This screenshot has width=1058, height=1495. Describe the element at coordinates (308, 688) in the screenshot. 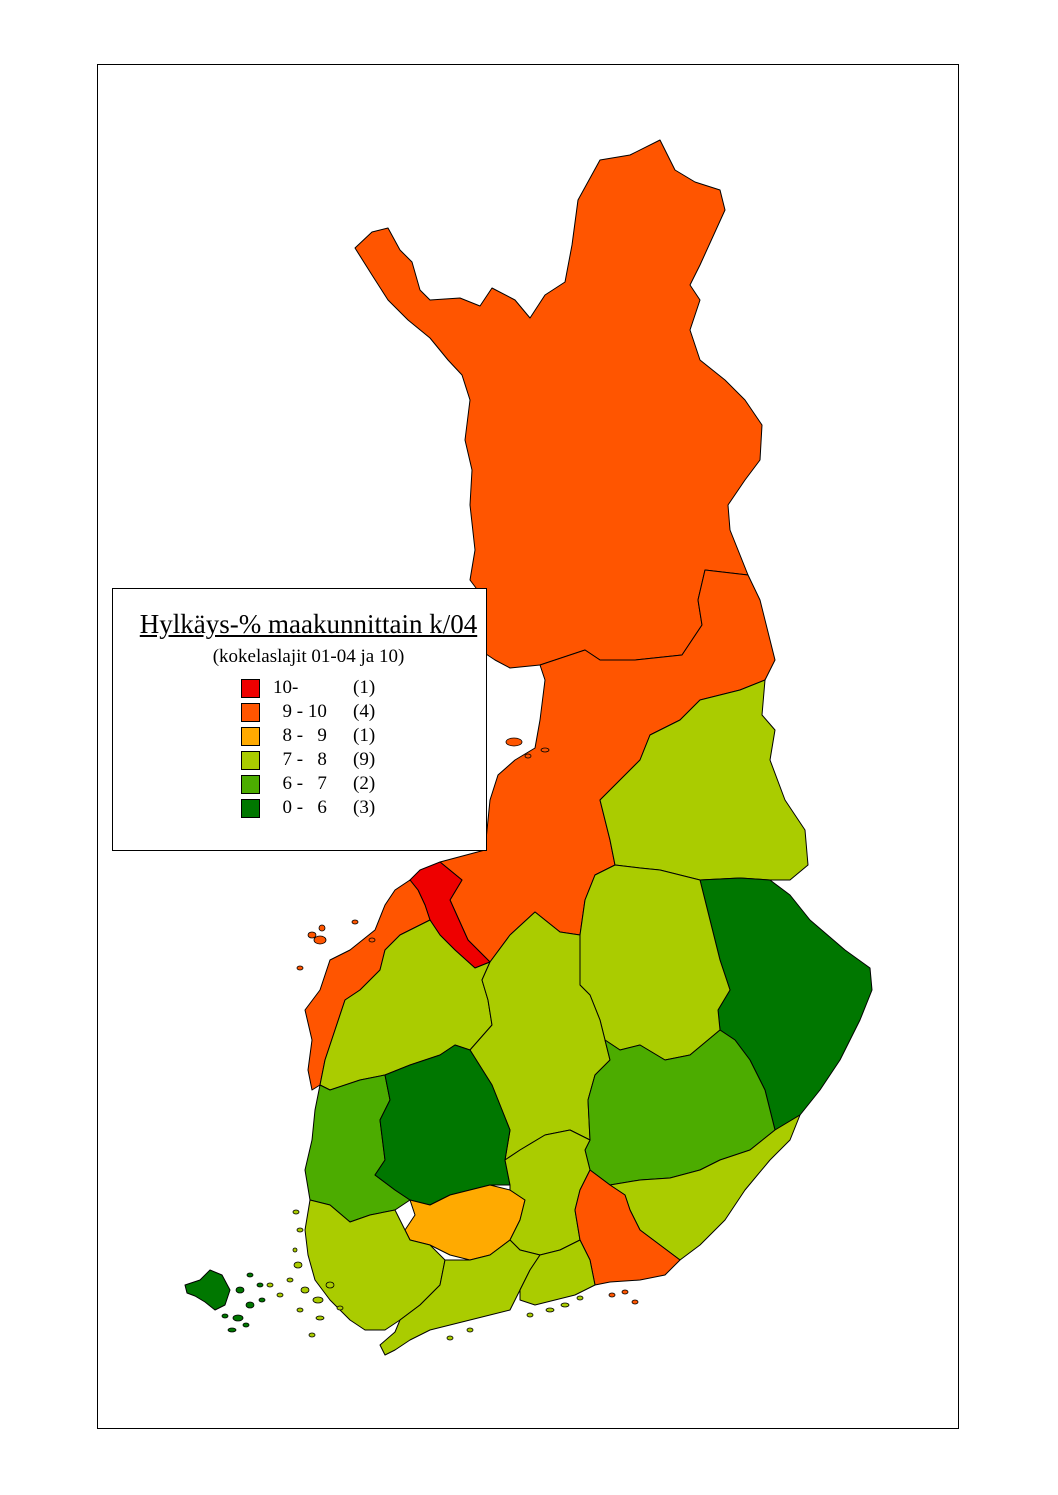

I see `legend-range: 10-` at that location.